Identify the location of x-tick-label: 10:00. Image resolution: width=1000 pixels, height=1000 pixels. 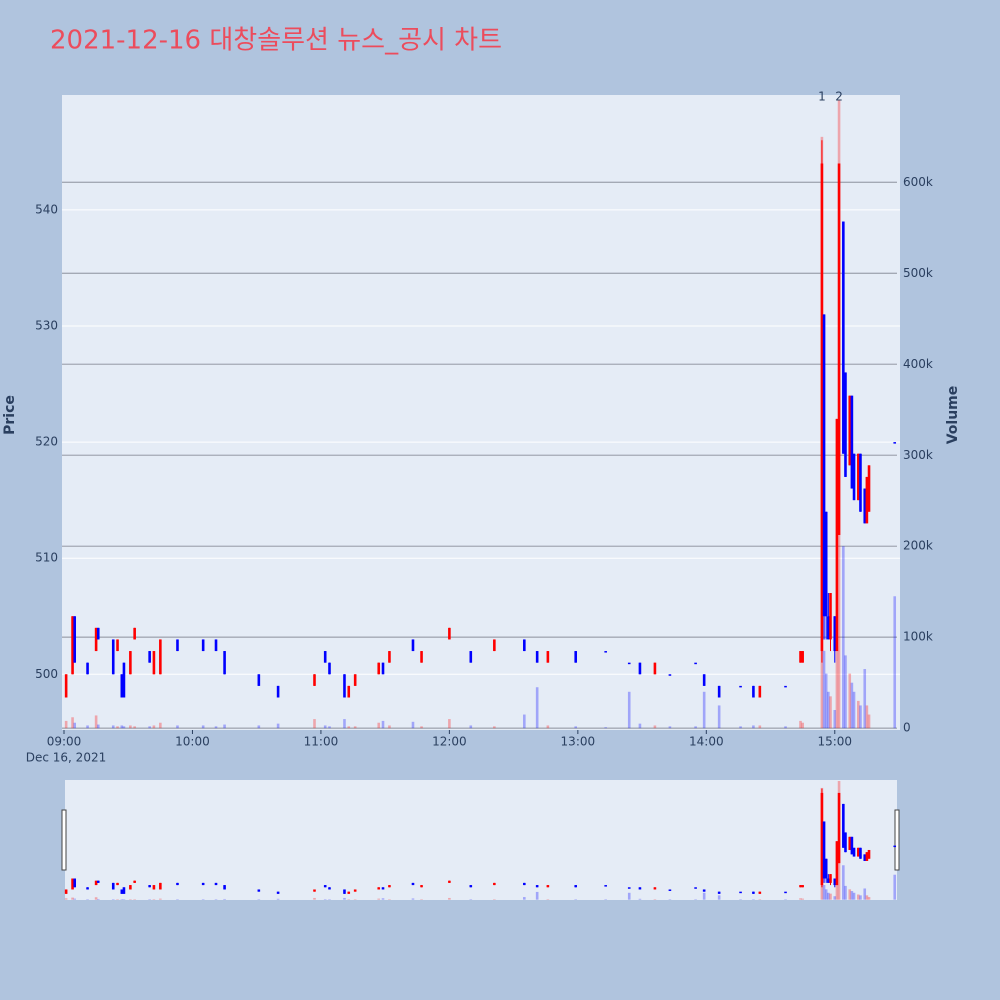
(192, 742).